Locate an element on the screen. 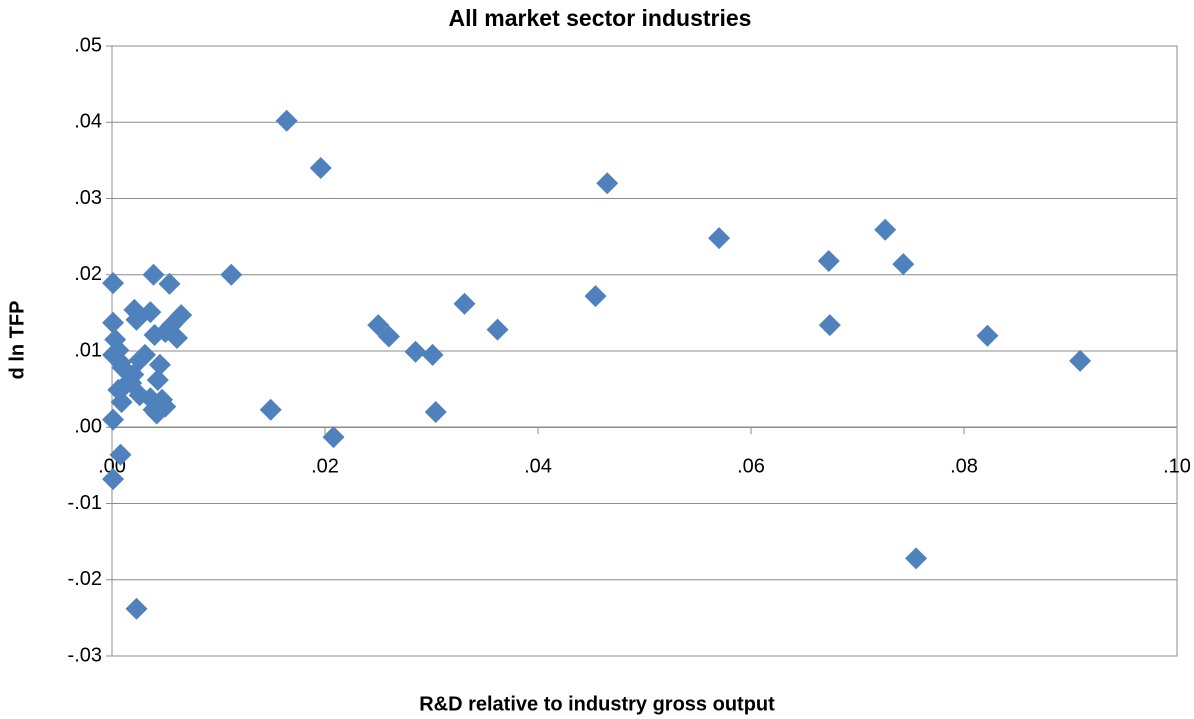 Image resolution: width=1194 pixels, height=719 pixels. chart-title: All market sector industries is located at coordinates (600, 18).